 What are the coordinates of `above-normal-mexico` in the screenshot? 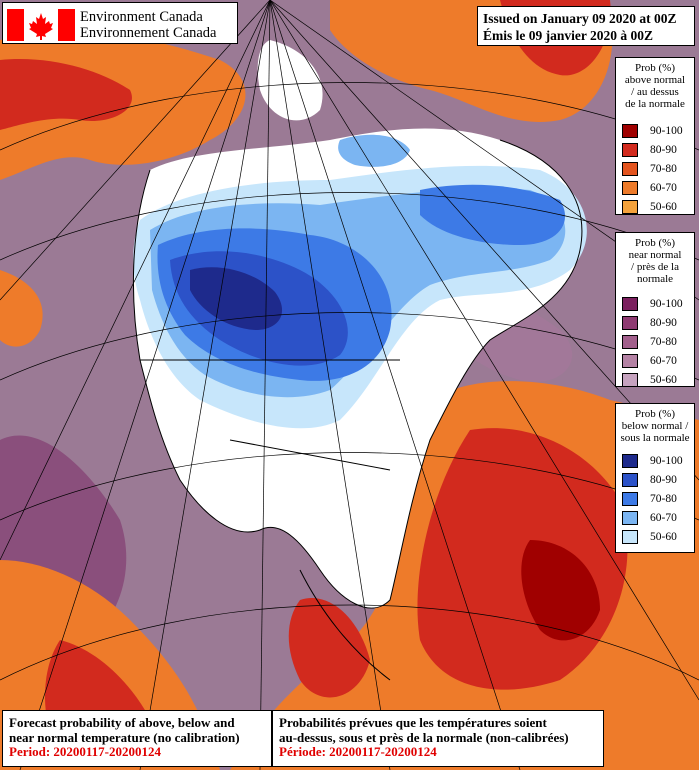 It's located at (329, 648).